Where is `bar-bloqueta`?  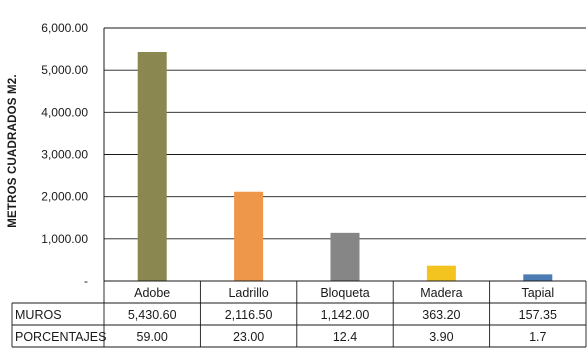 bar-bloqueta is located at coordinates (345, 256).